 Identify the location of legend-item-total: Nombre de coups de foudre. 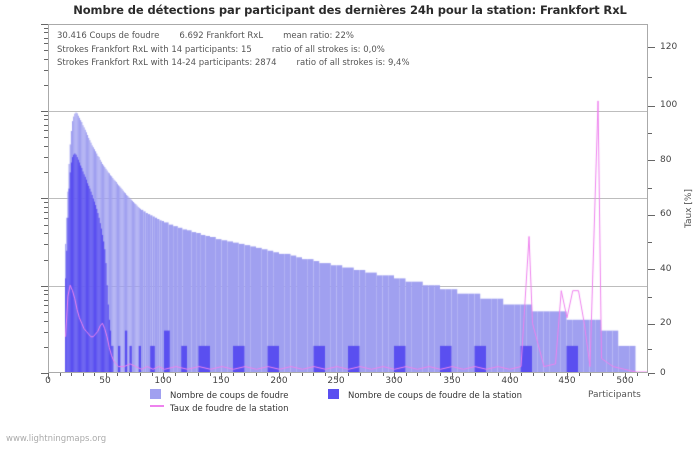
(219, 395).